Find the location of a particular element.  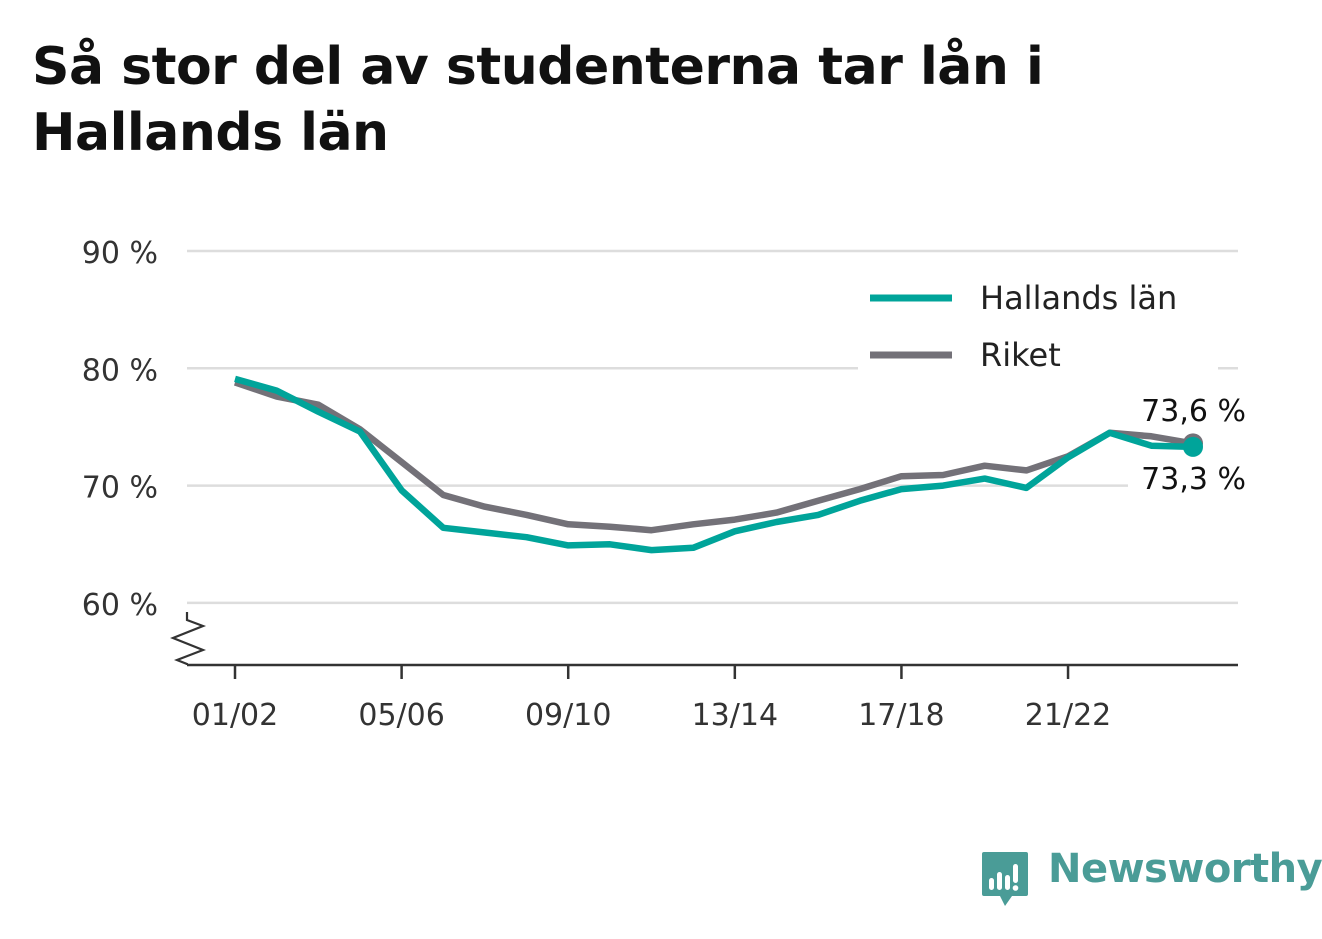

series-lines is located at coordinates (718, 464).